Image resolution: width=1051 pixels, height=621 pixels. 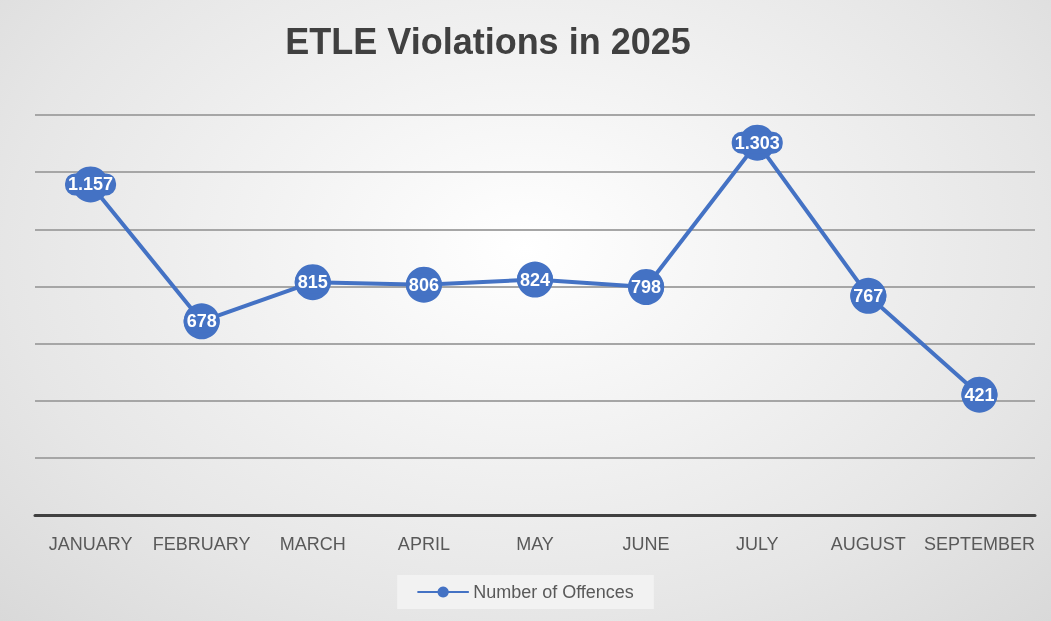 What do you see at coordinates (553, 592) in the screenshot?
I see `legend-label: Number of Offences` at bounding box center [553, 592].